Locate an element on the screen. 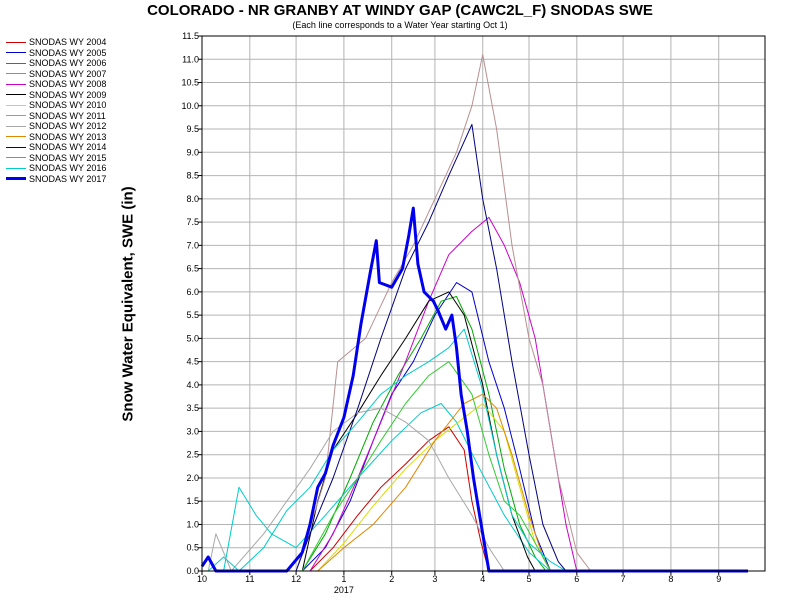 The height and width of the screenshot is (600, 800). y-tick-label: 1.5 is located at coordinates (192, 501).